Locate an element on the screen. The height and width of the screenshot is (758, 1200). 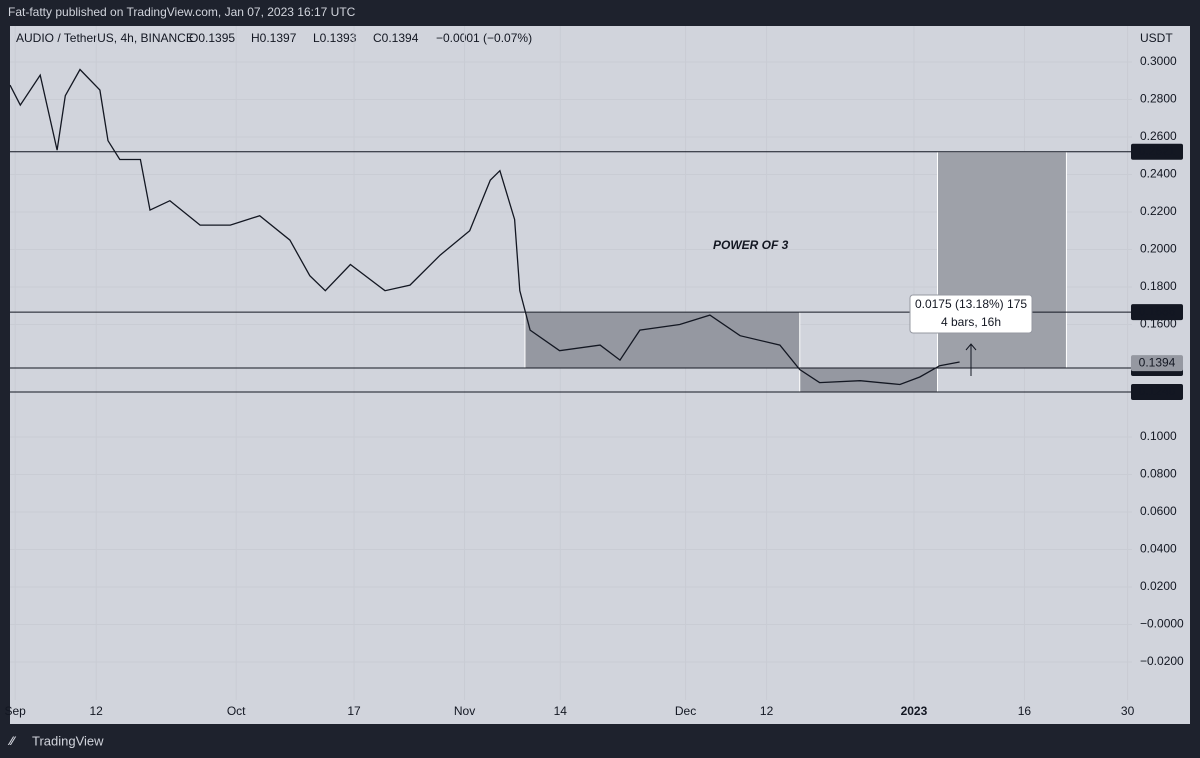
x-tick-label: 2023 is located at coordinates (914, 711).